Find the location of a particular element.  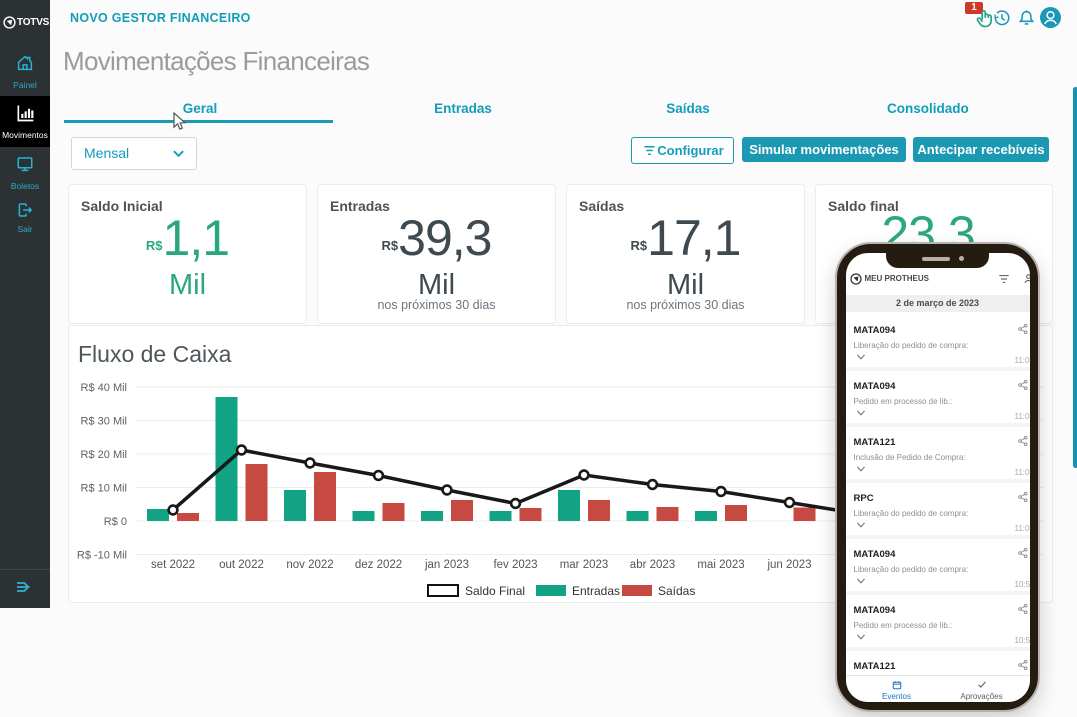

svg-text: Saídas is located at coordinates (676, 591).